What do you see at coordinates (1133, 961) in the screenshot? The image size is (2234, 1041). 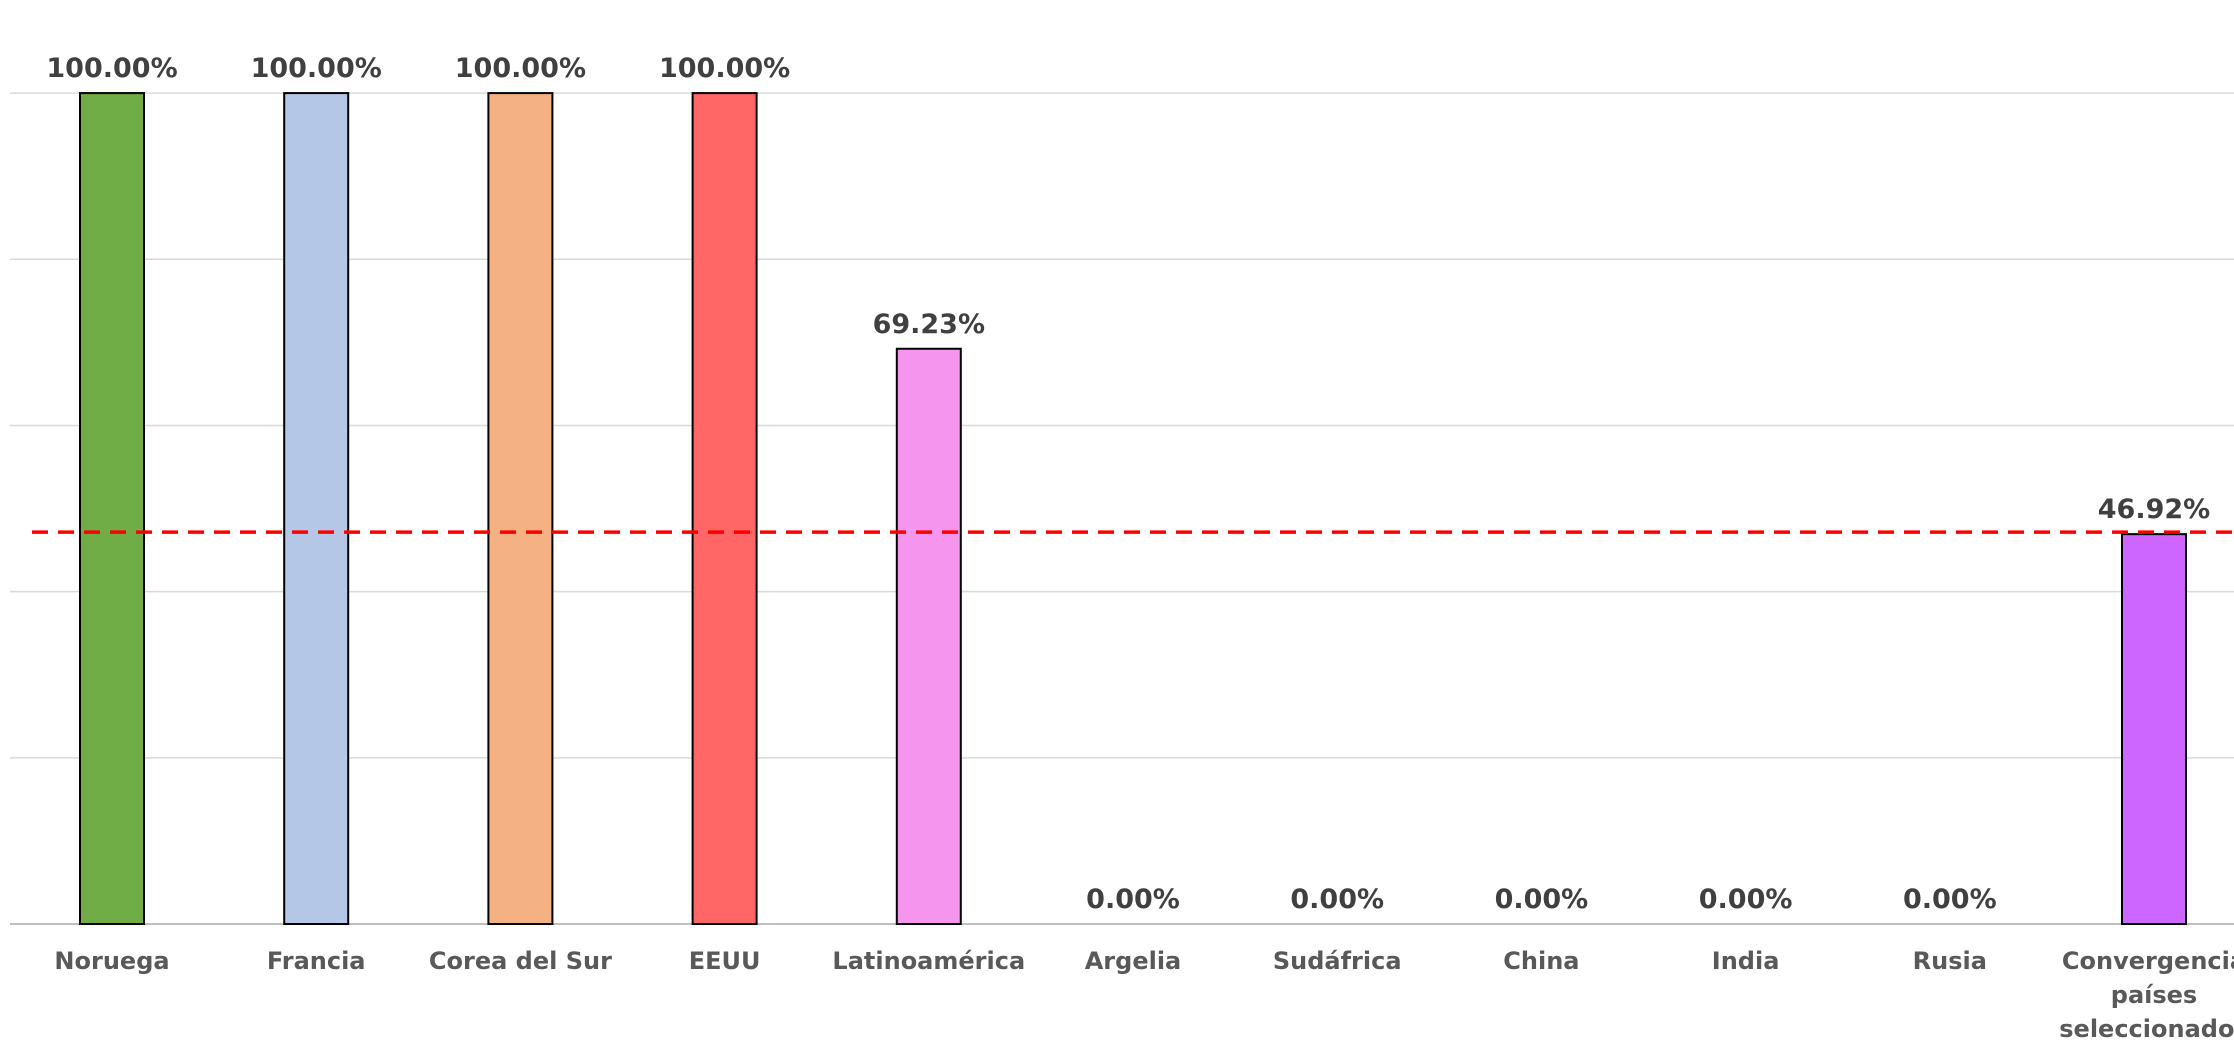 I see `category-label: Argelia` at bounding box center [1133, 961].